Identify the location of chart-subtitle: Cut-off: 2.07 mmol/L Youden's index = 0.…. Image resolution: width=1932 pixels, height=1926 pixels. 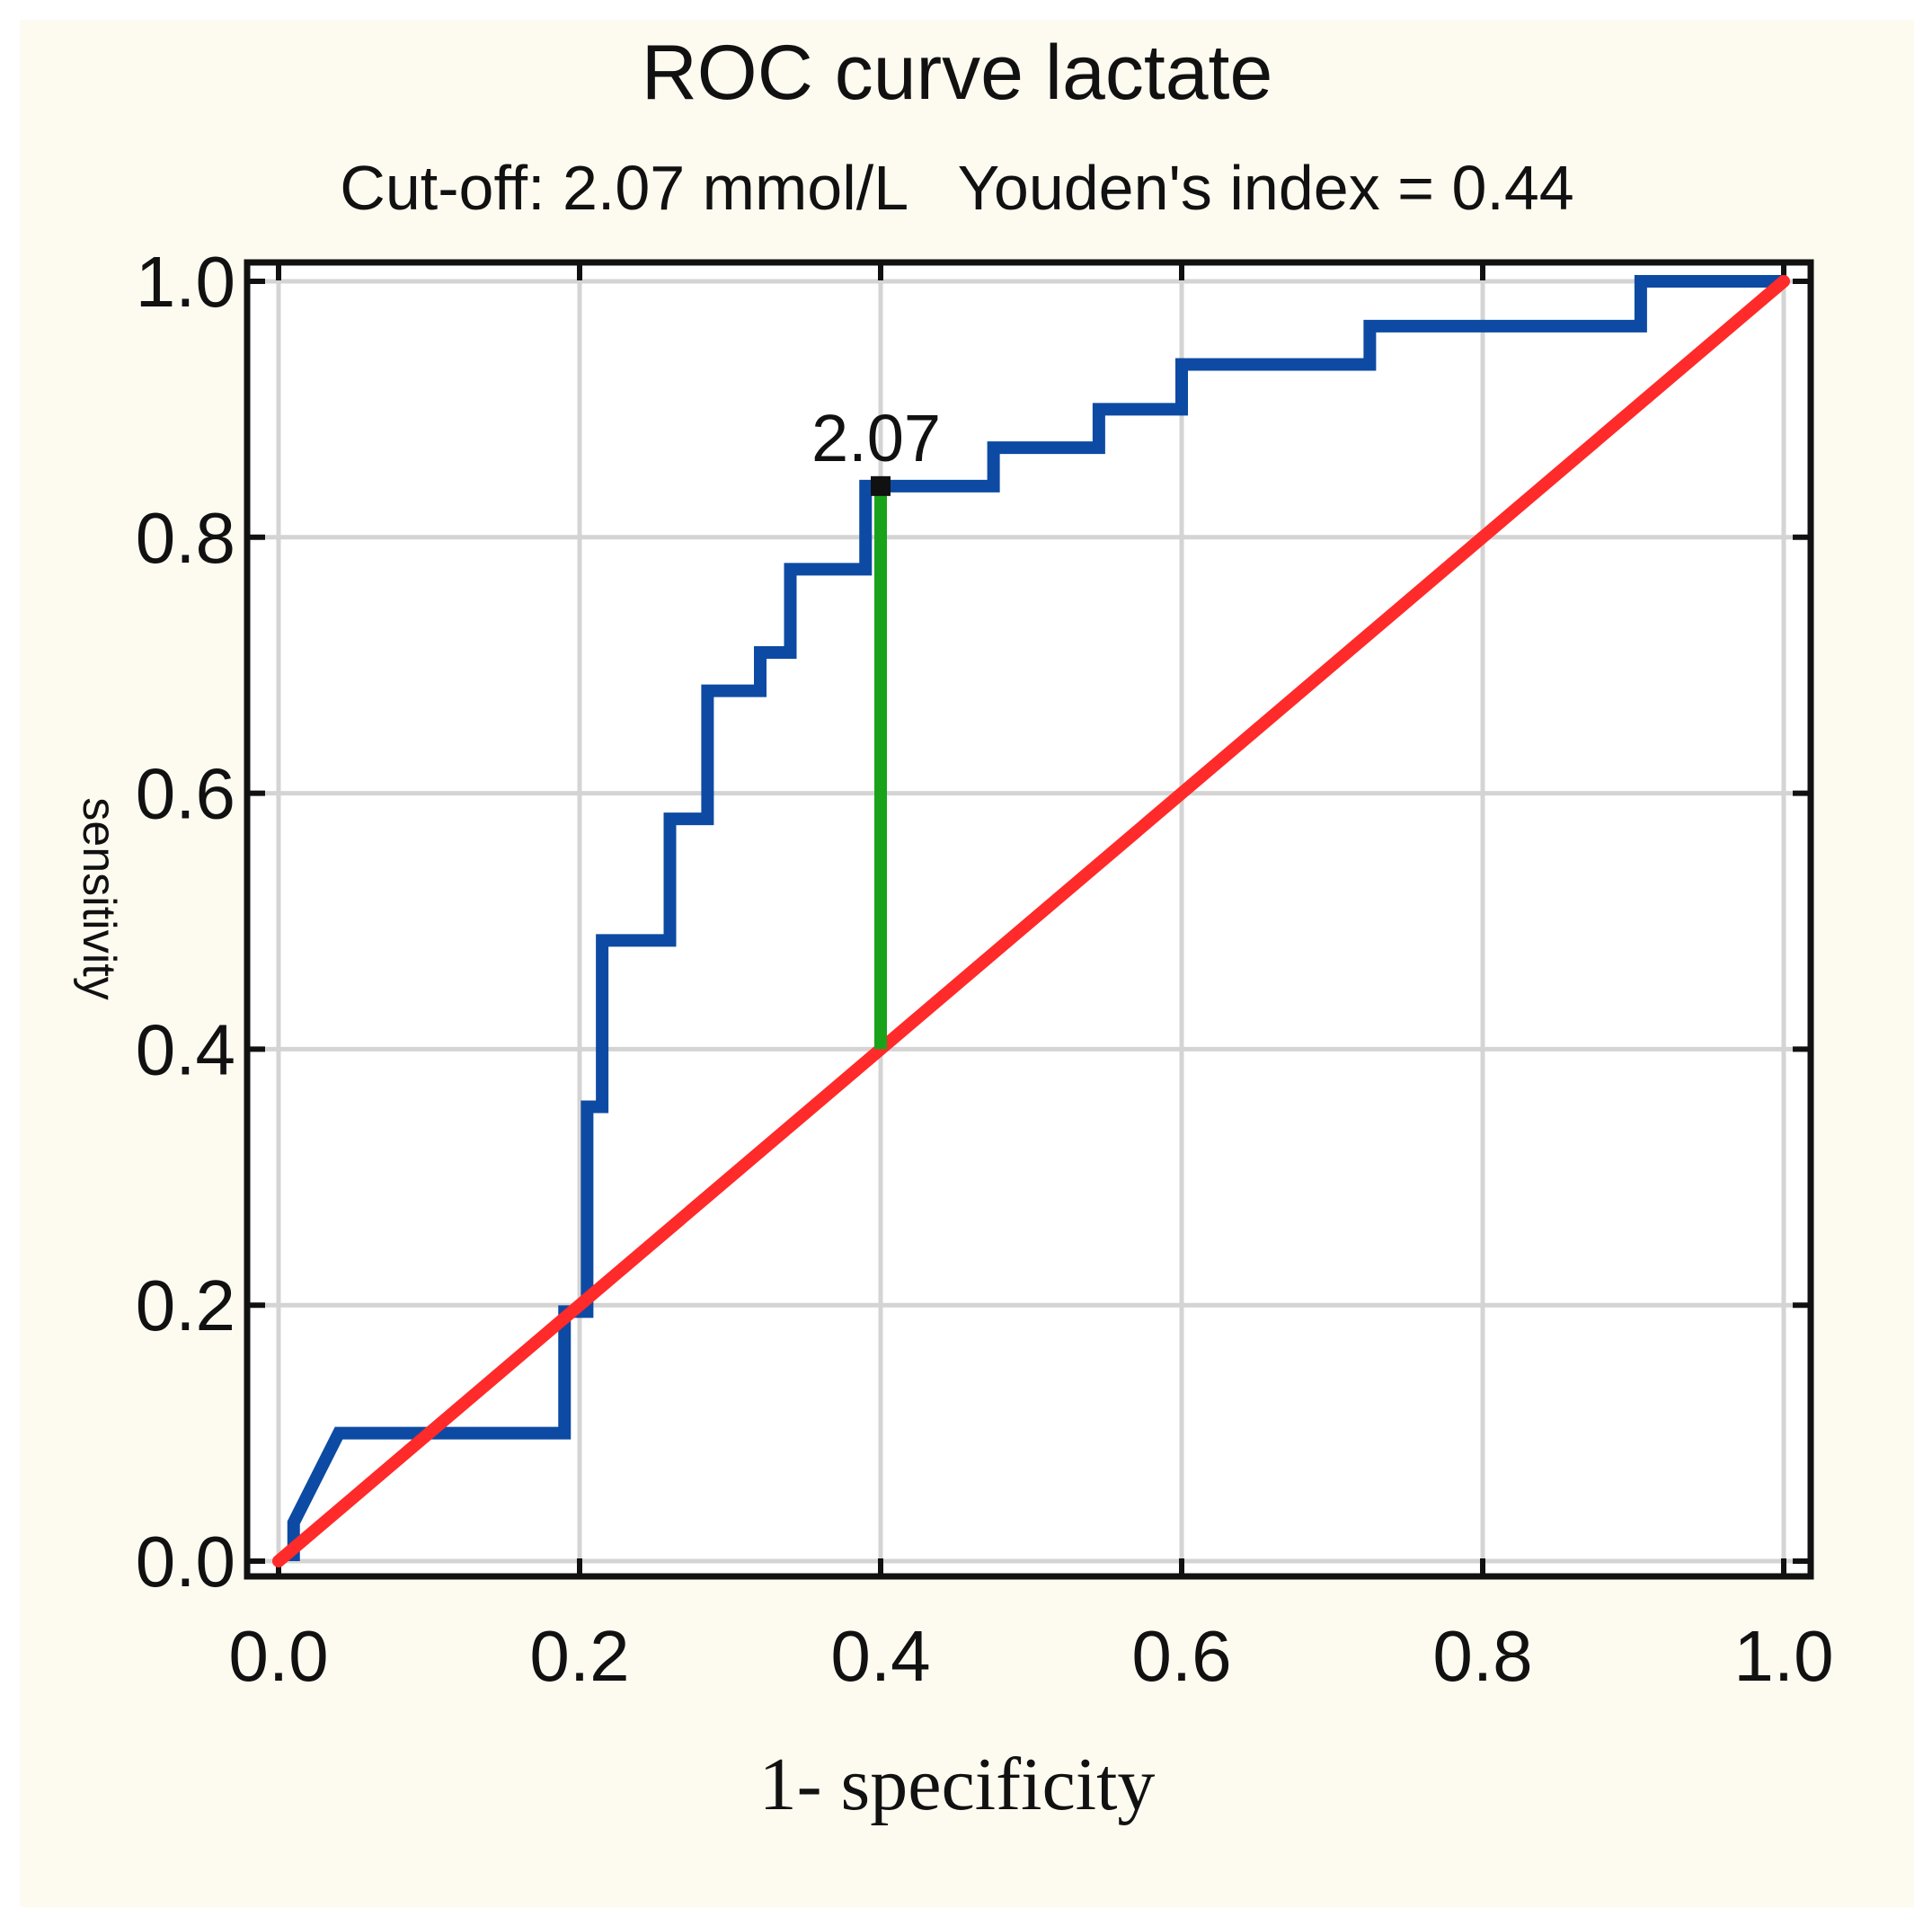
(956, 188).